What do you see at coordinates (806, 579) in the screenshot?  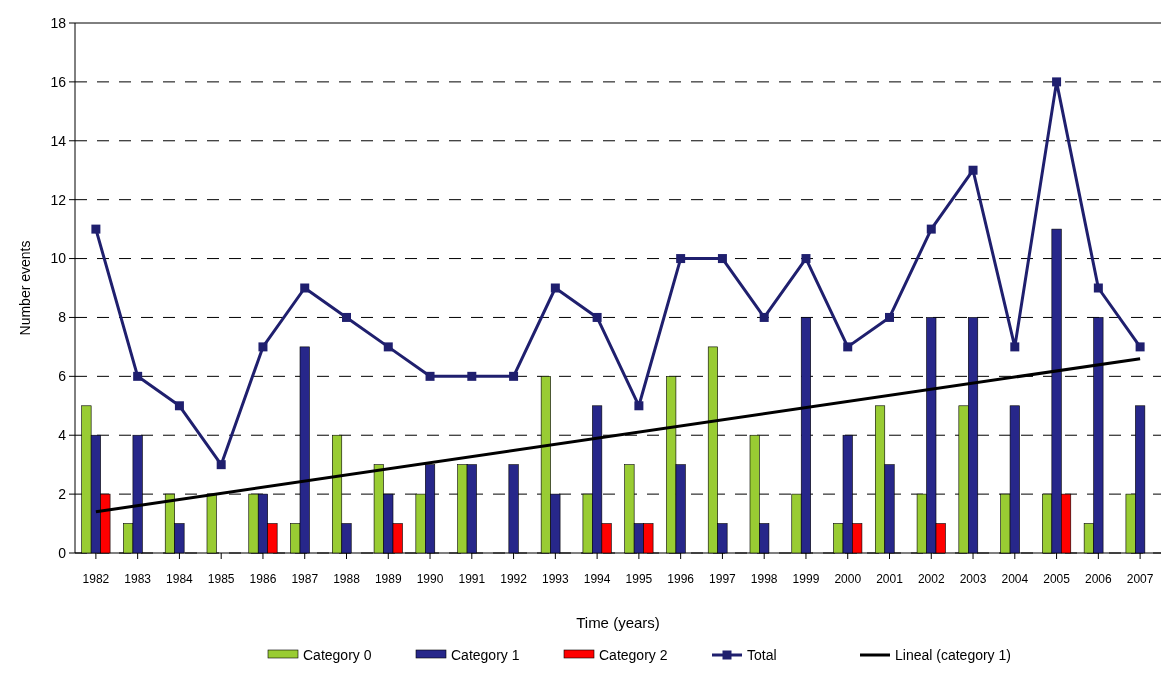 I see `x-tick-label: 1999` at bounding box center [806, 579].